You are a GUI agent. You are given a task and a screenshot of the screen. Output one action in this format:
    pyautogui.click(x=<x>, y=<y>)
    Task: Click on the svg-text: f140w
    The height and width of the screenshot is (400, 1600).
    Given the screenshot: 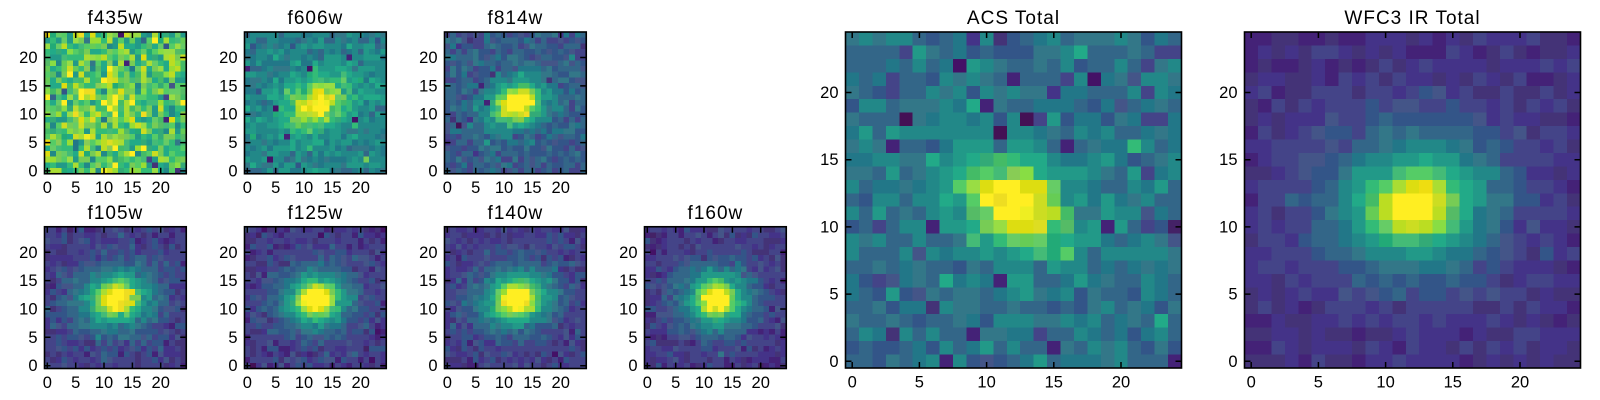 What is the action you would take?
    pyautogui.click(x=516, y=213)
    